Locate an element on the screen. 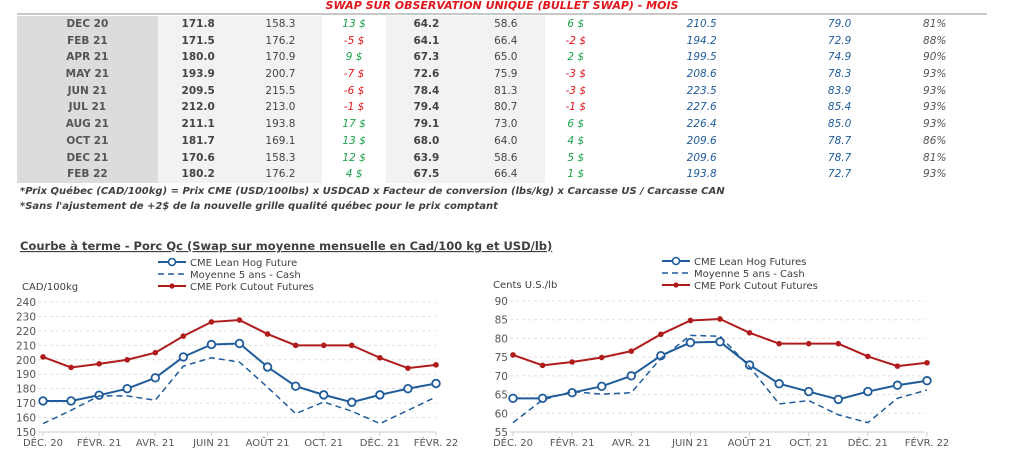 This screenshot has height=461, width=1024. table-cell: 66.4 is located at coordinates (505, 174).